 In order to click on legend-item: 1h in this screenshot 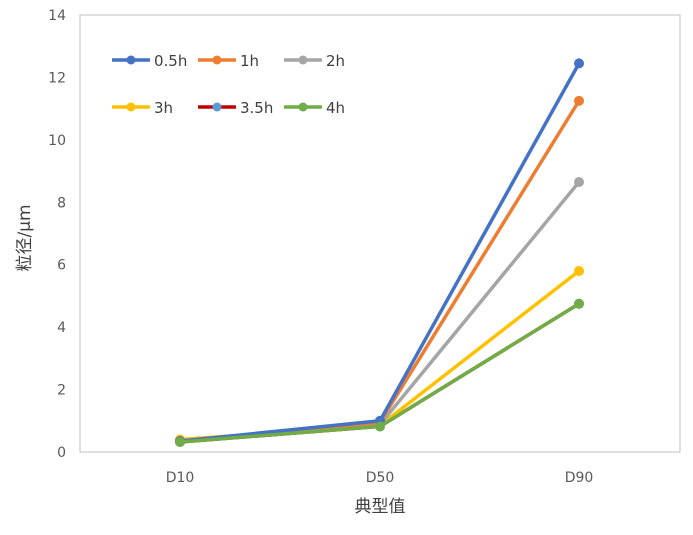, I will do `click(228, 61)`.